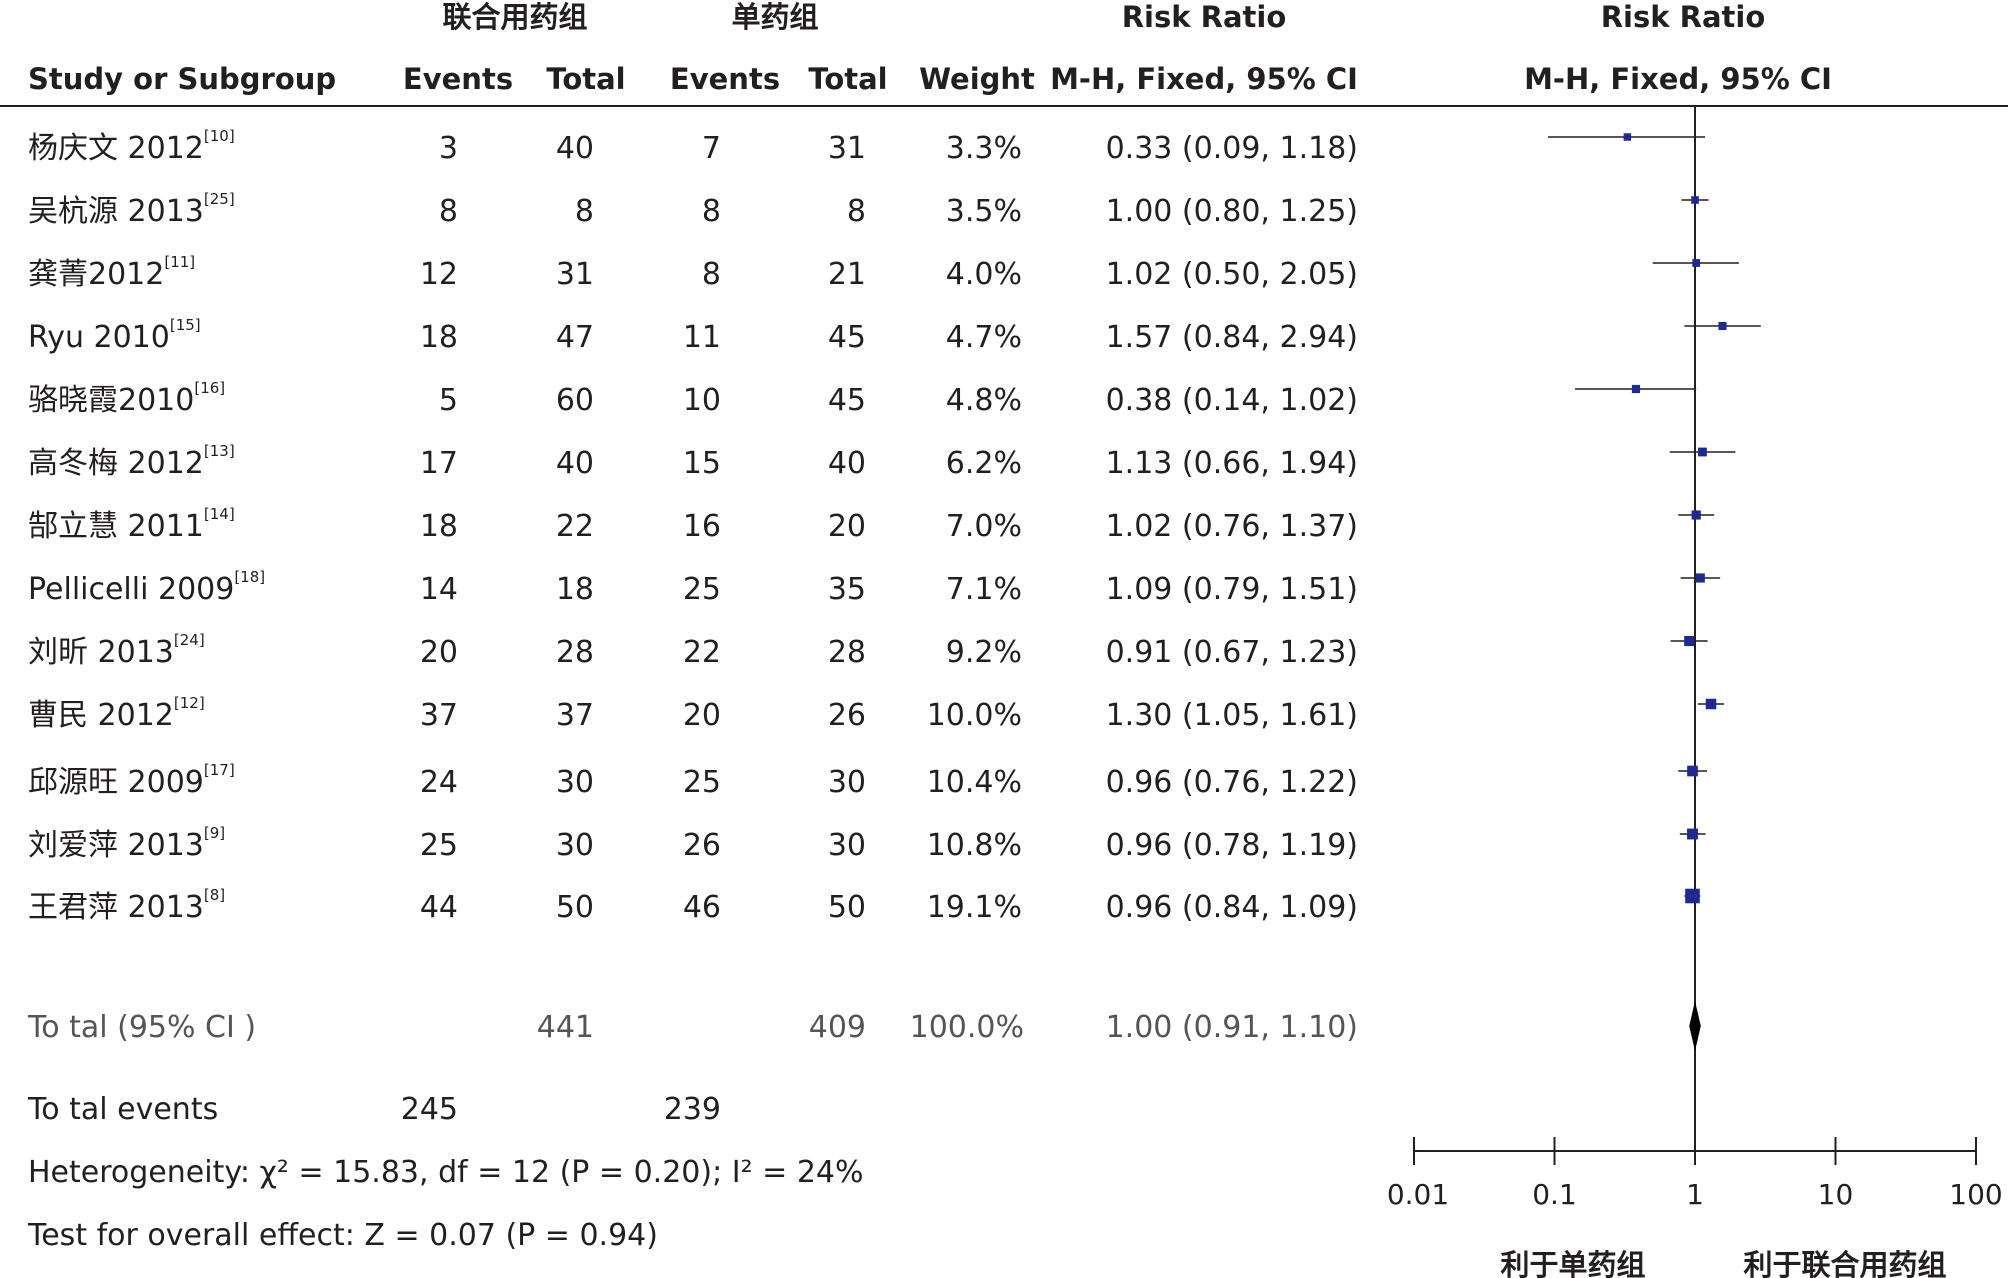  Describe the element at coordinates (701, 907) in the screenshot. I see `control-events: 46` at that location.